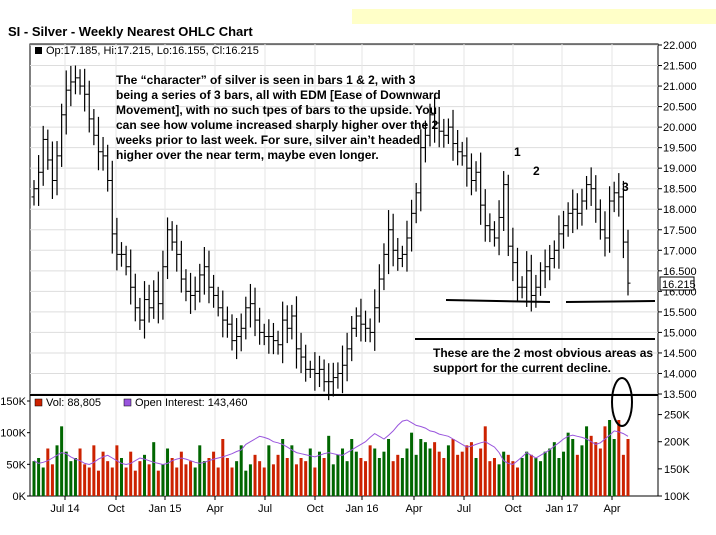 This screenshot has width=716, height=535. I want to click on price-tick-label: 19.000, so click(680, 169).